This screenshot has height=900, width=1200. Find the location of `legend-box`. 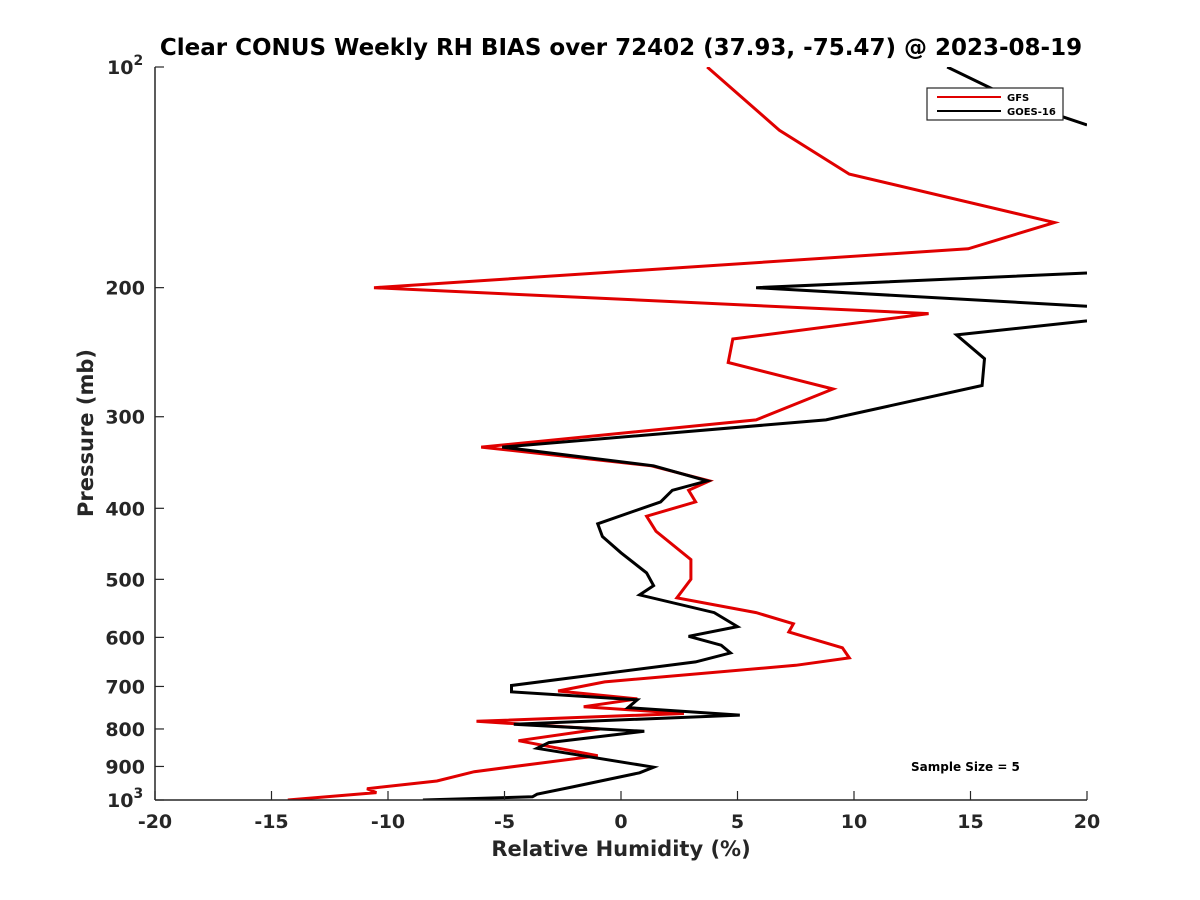

legend-box is located at coordinates (995, 104).